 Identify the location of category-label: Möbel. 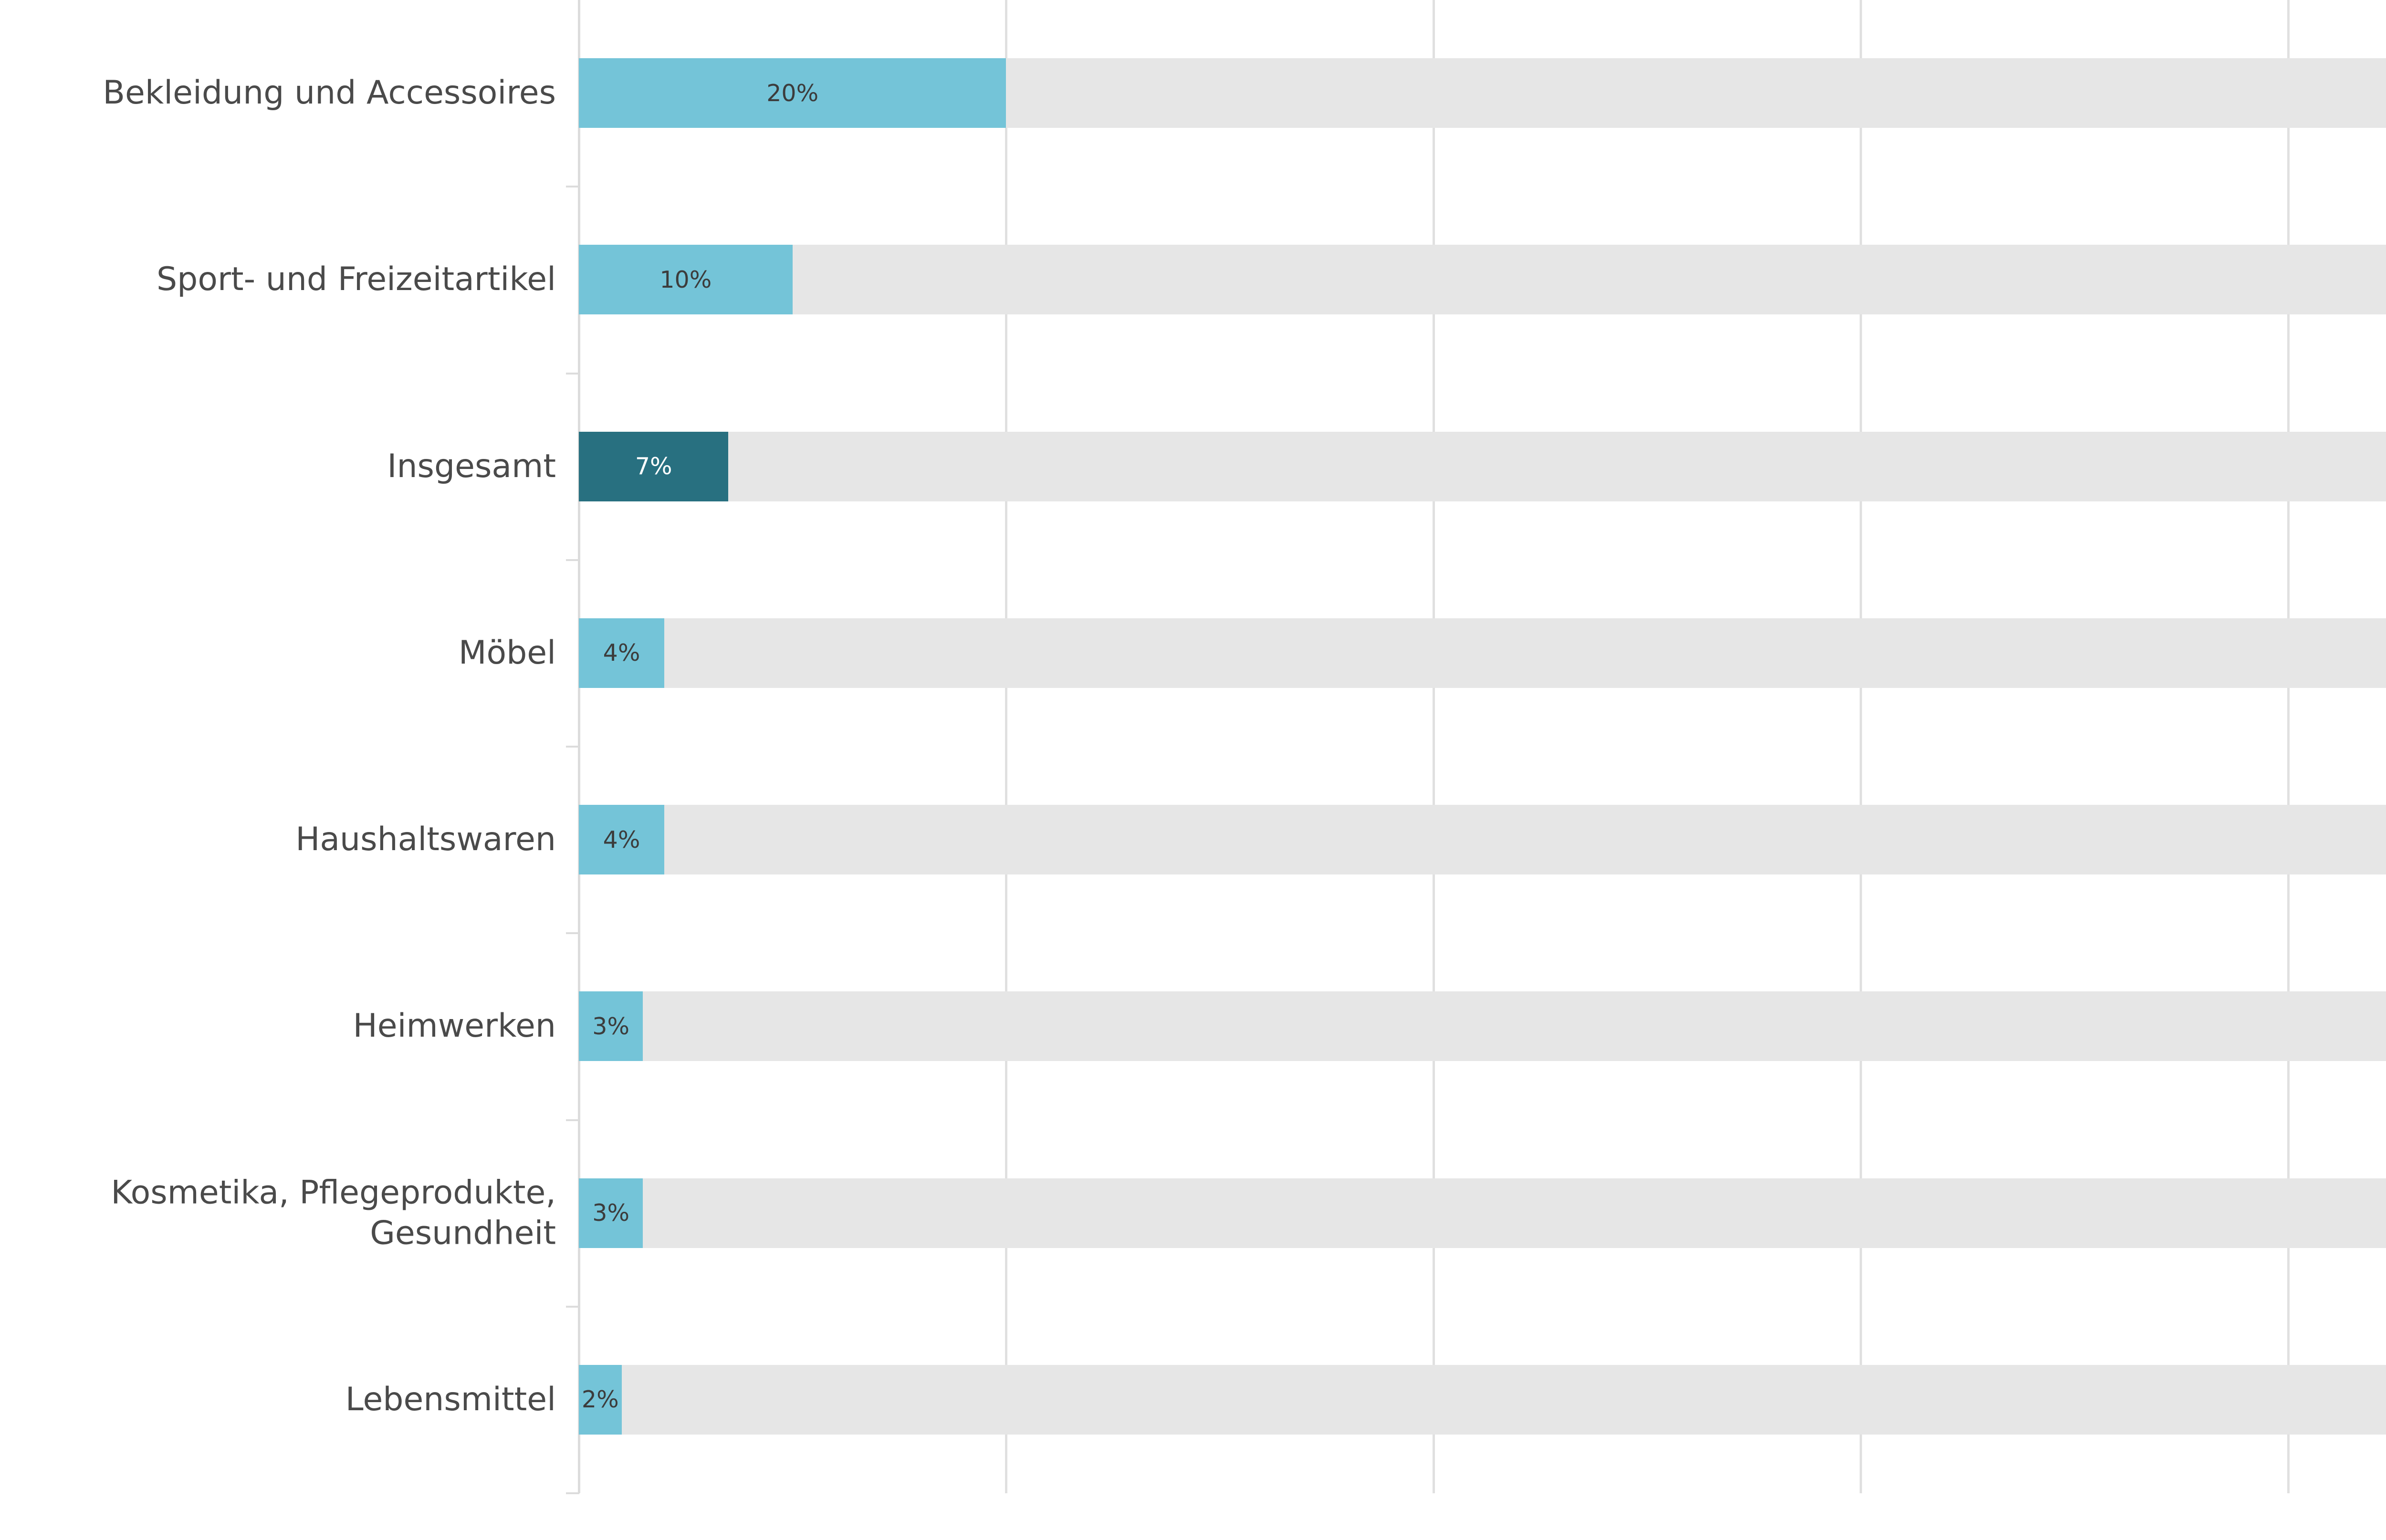
(507, 653).